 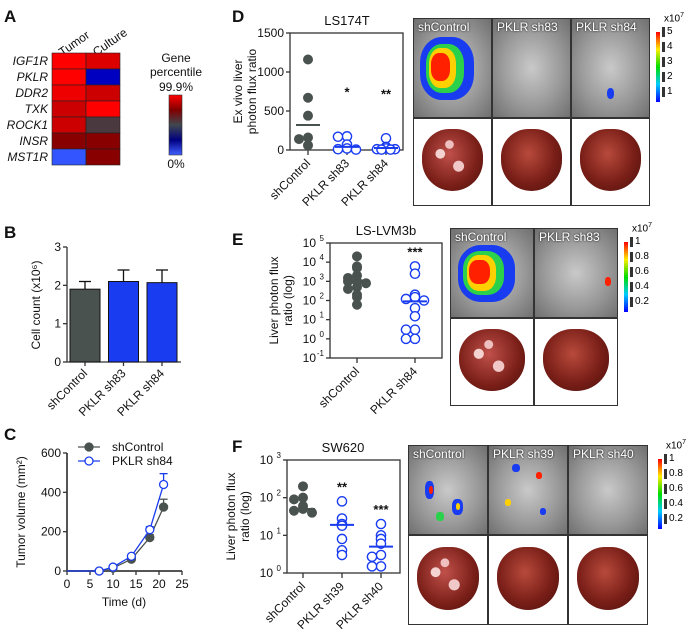 I want to click on y-tick-exponent: 5, so click(x=322, y=238).